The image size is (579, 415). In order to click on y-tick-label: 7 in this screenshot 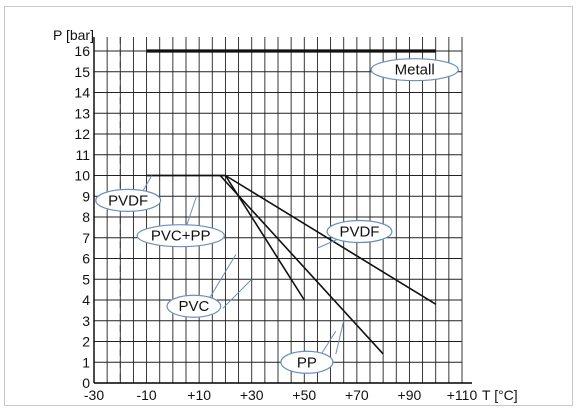, I will do `click(86, 238)`.